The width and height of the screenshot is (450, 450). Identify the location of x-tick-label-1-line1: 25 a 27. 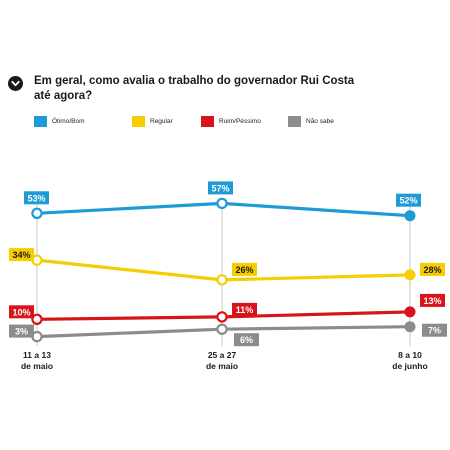
(222, 355).